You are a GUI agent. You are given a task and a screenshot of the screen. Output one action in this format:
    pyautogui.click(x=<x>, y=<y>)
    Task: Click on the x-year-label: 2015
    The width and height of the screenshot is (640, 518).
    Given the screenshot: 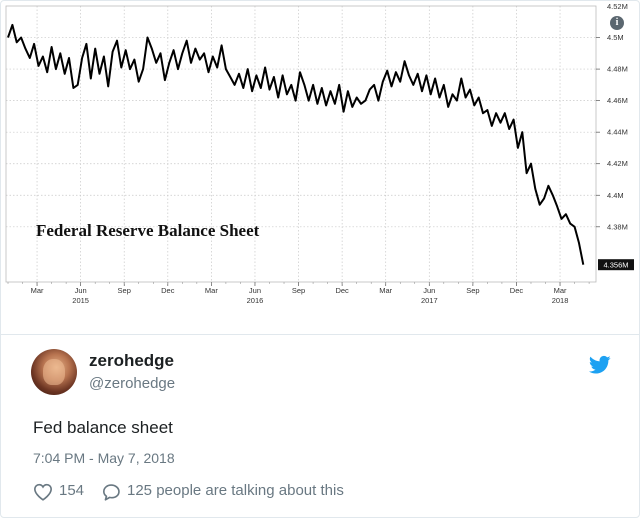 What is the action you would take?
    pyautogui.click(x=80, y=300)
    